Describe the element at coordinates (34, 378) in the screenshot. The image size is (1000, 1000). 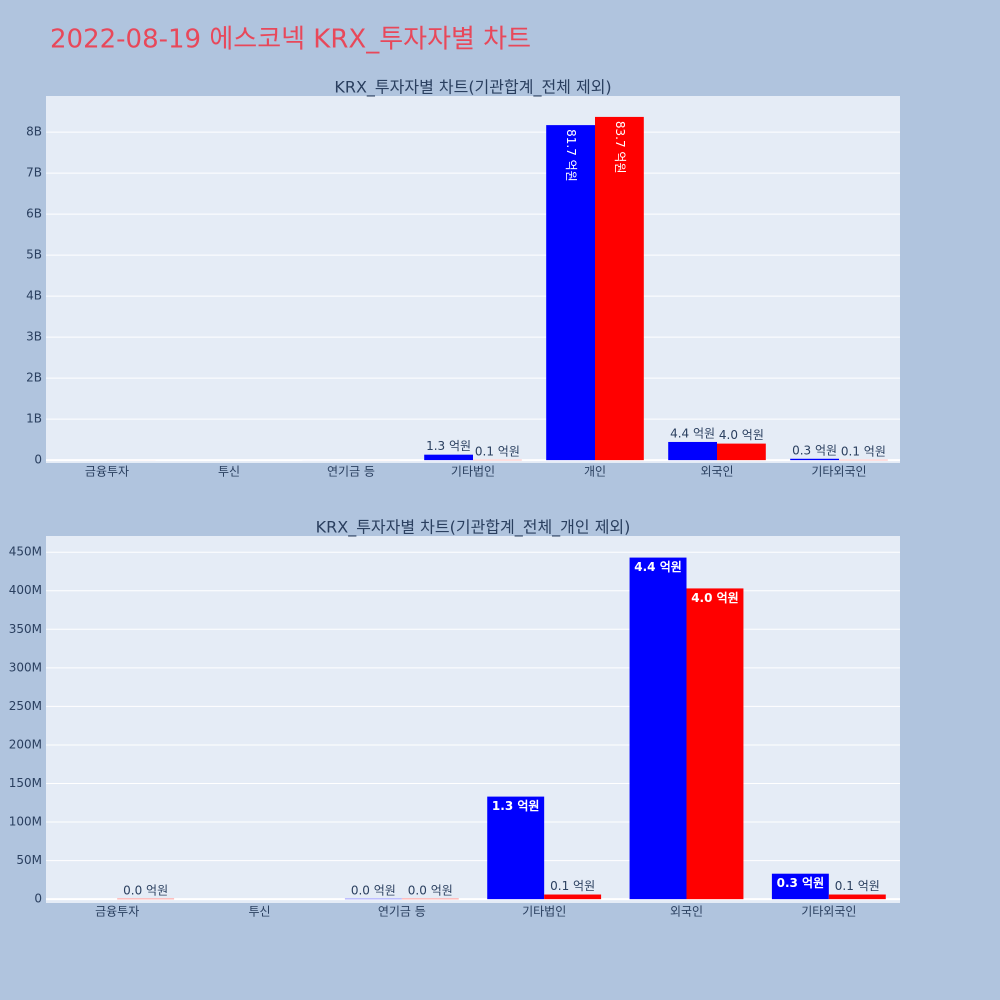
I see `y-tick-label: 2B` at that location.